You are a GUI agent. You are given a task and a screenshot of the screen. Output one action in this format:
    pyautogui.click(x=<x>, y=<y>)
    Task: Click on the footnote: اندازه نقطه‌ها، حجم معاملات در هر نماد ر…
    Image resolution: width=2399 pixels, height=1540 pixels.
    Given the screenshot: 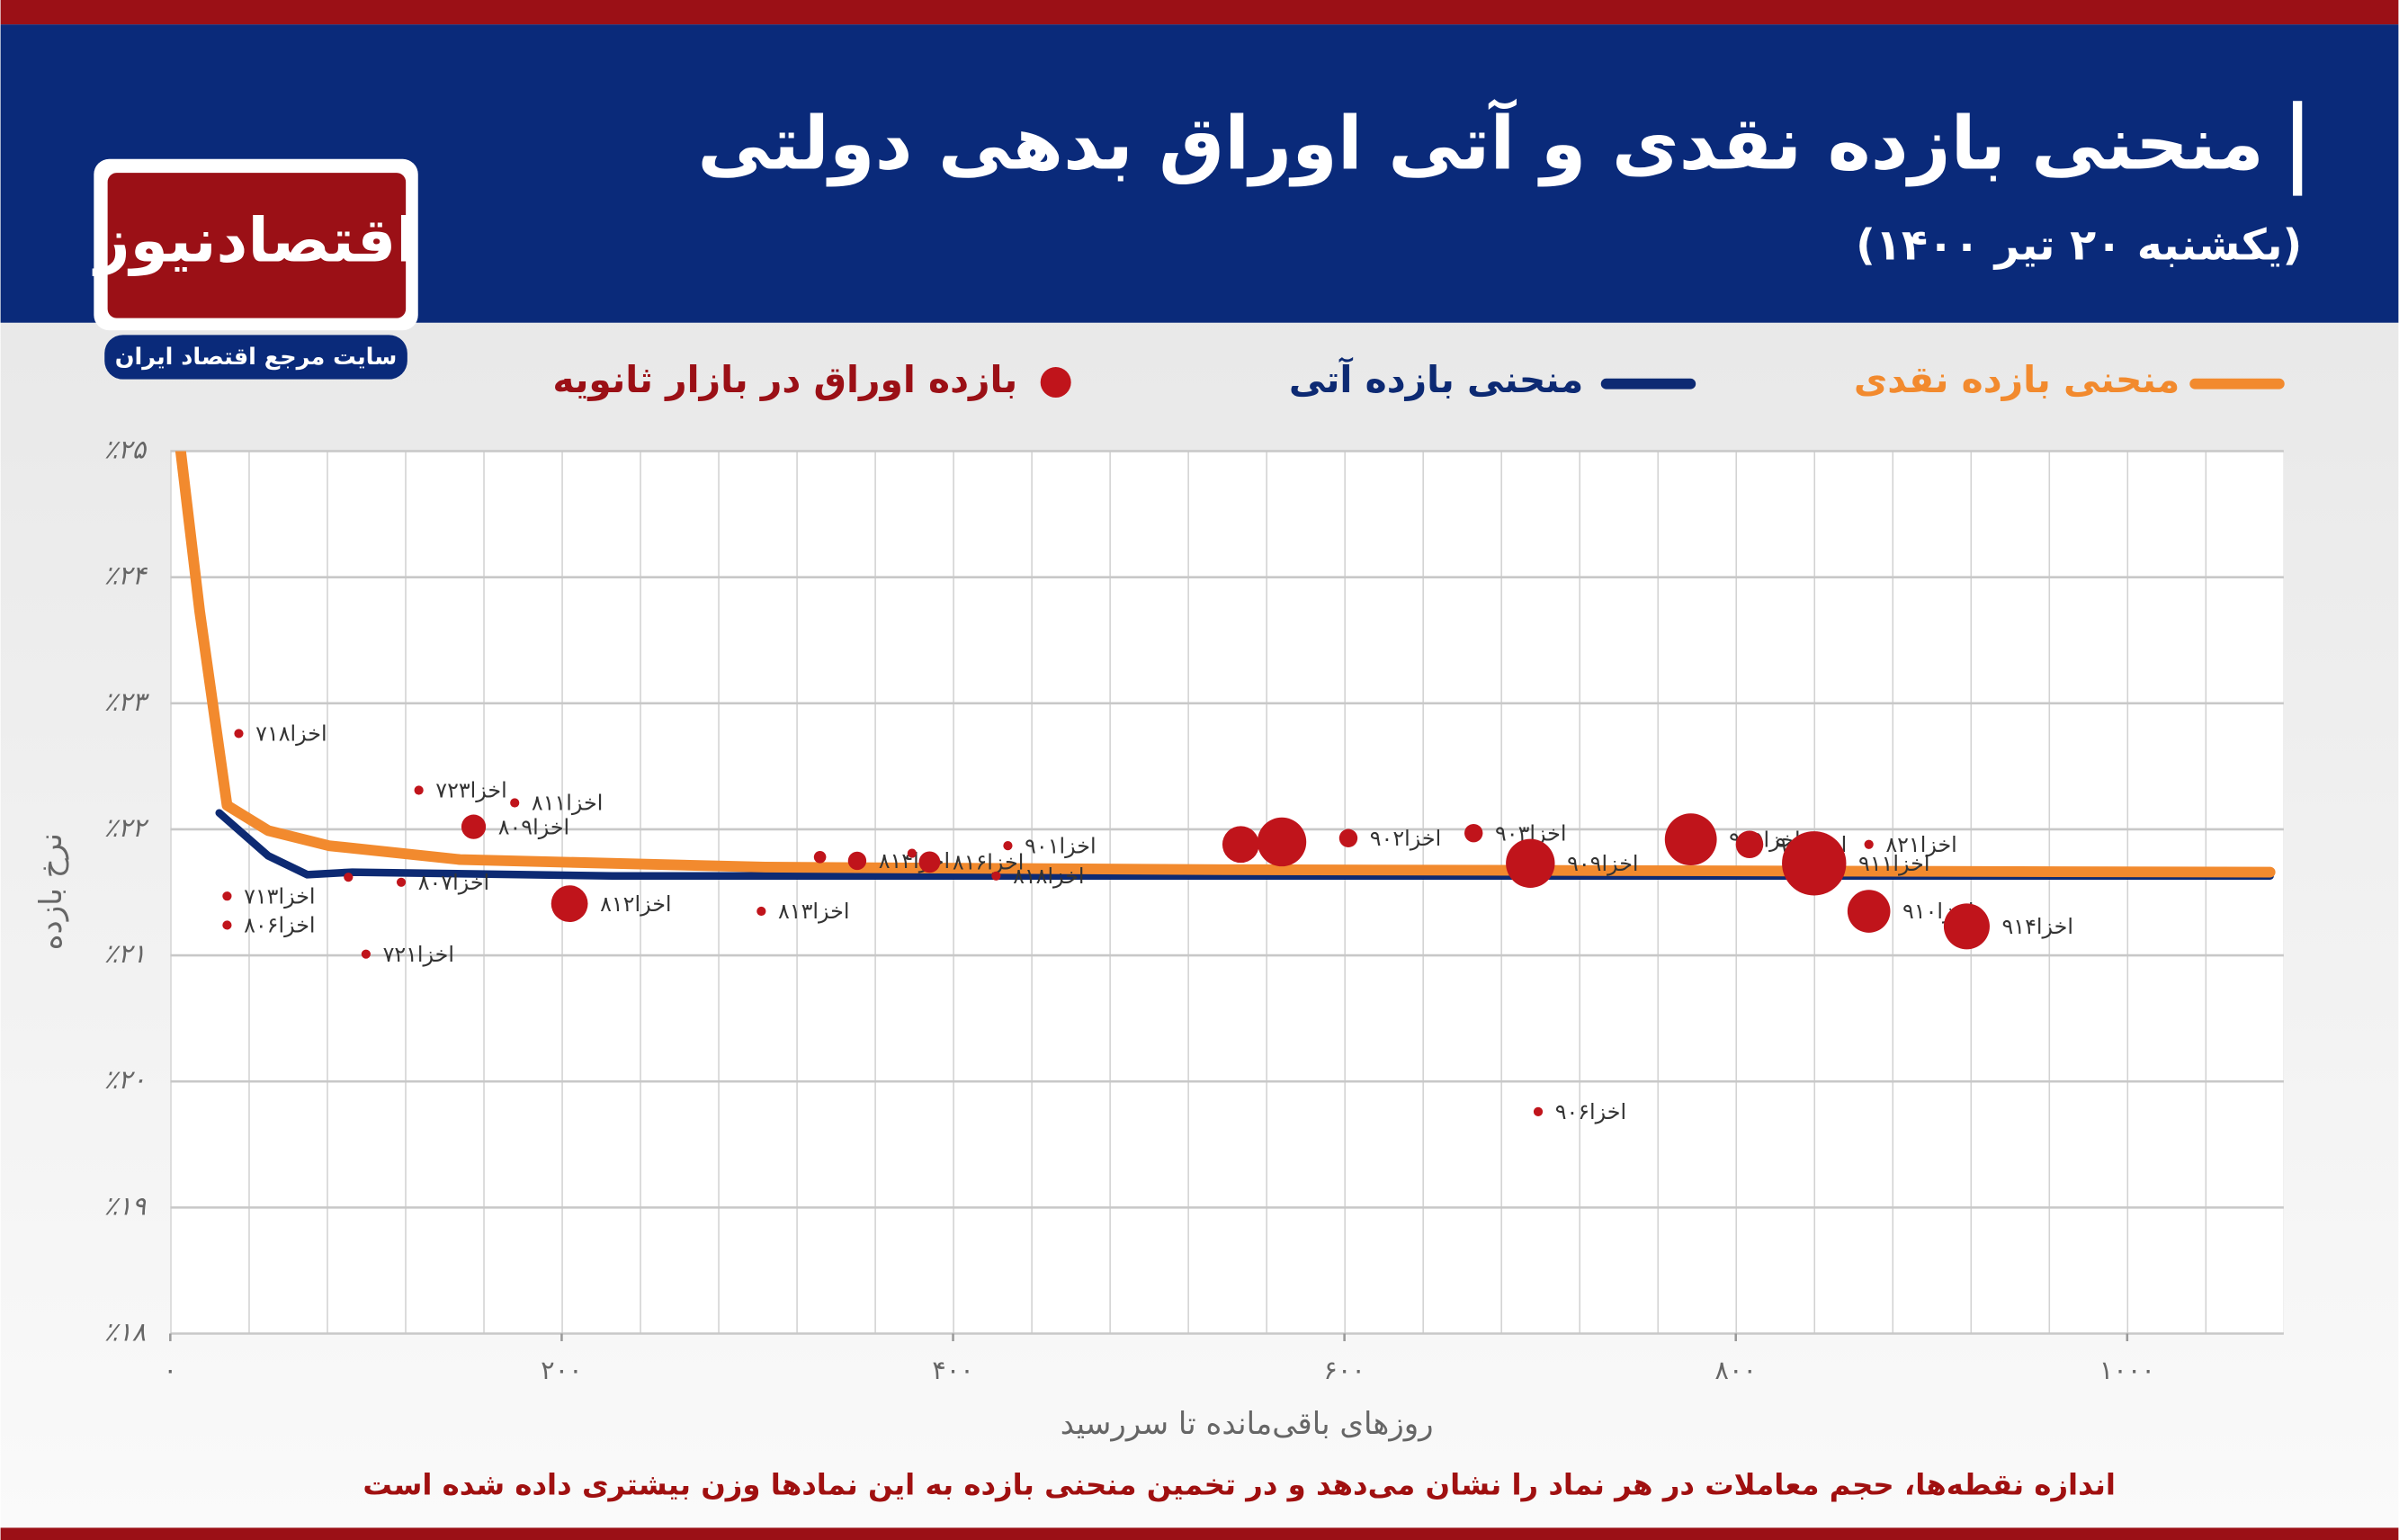 What is the action you would take?
    pyautogui.click(x=1239, y=1484)
    